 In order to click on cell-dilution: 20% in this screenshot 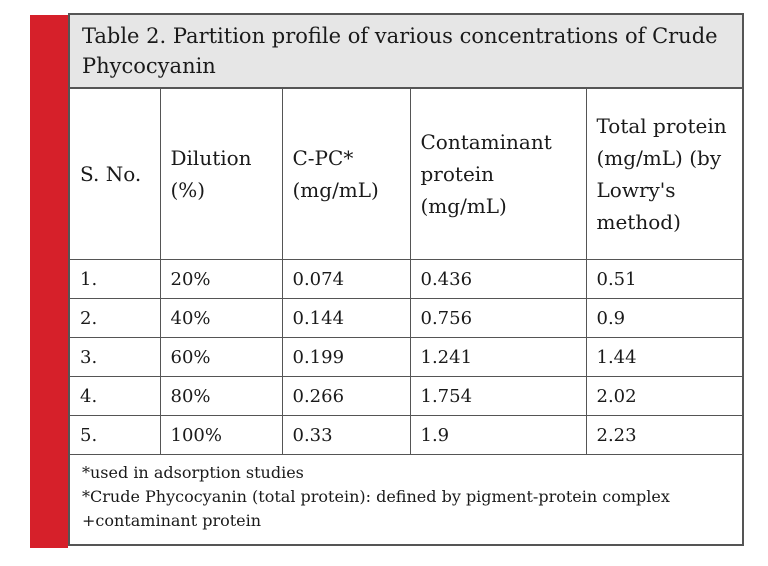, I will do `click(221, 279)`.